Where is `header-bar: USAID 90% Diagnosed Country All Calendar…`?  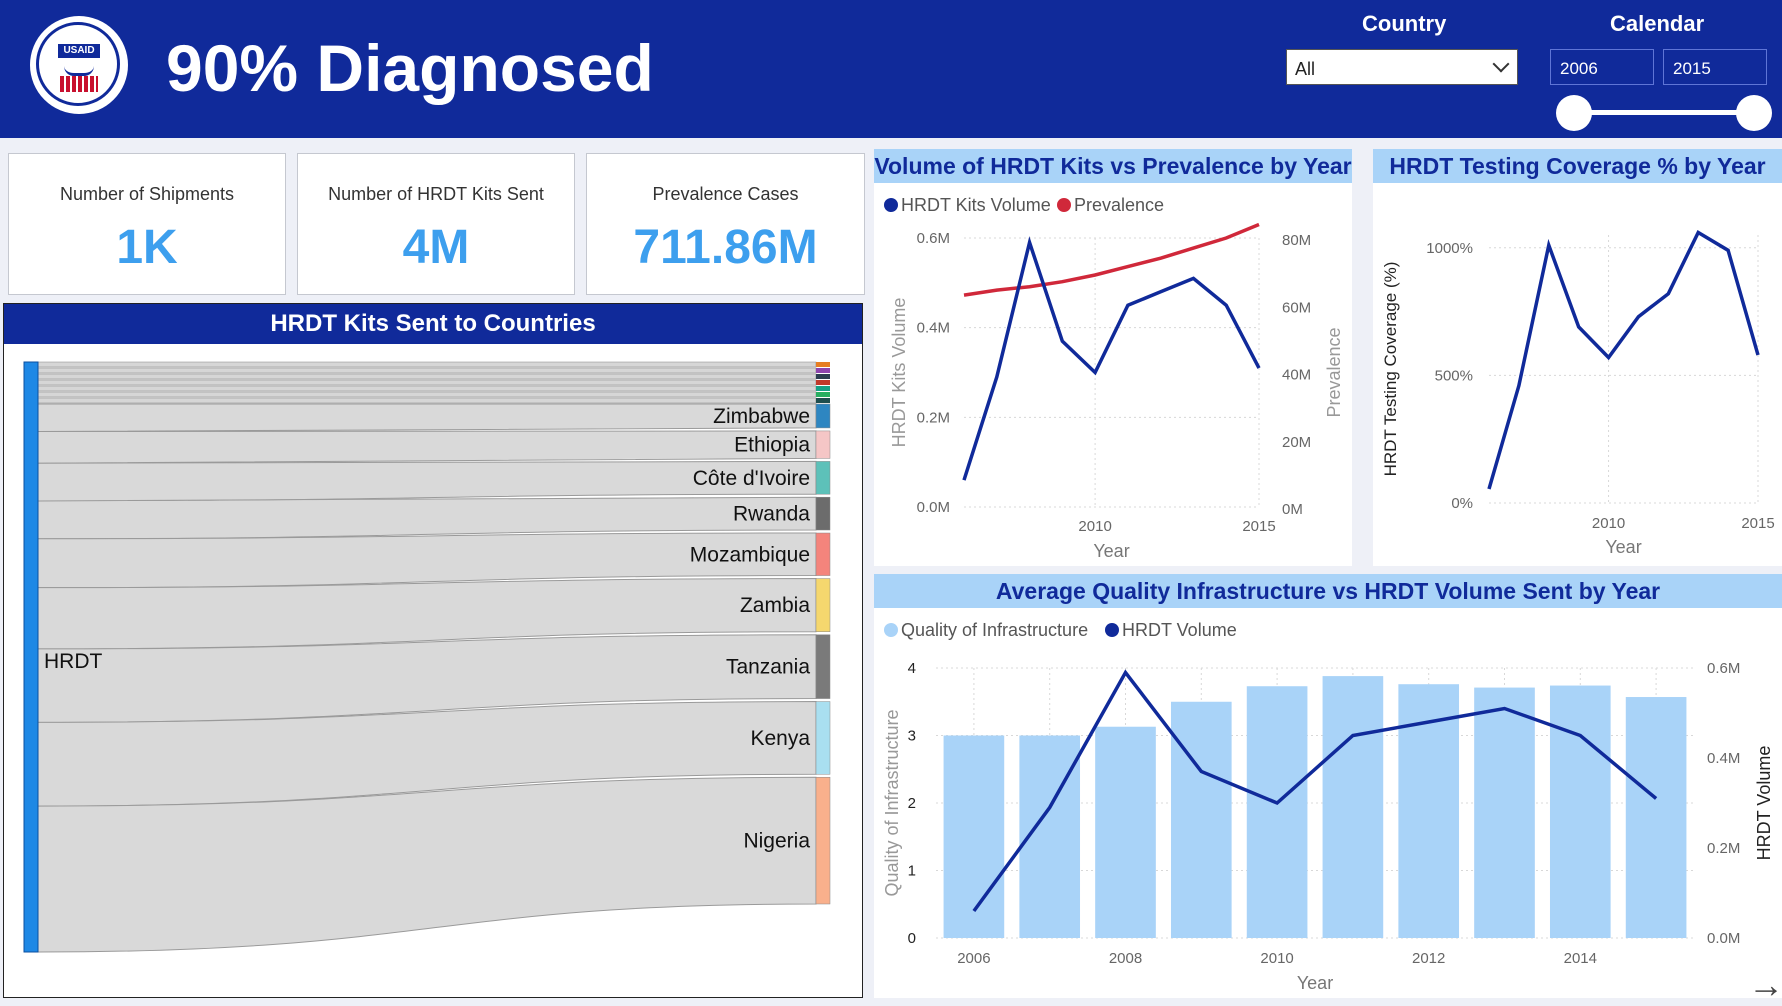
header-bar: USAID 90% Diagnosed Country All Calendar… is located at coordinates (891, 69).